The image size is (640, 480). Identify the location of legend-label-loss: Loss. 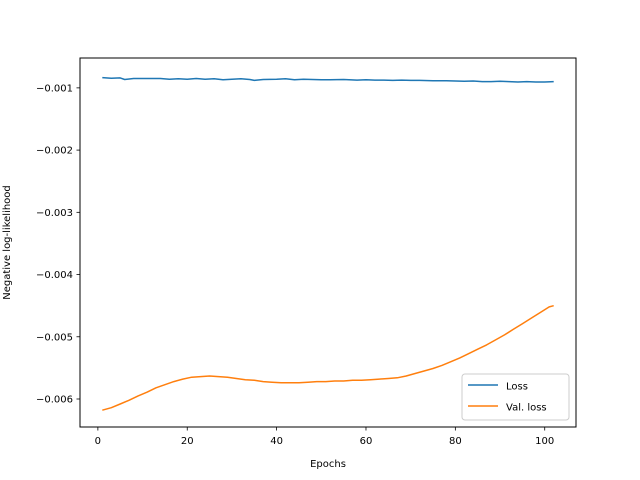
(517, 387).